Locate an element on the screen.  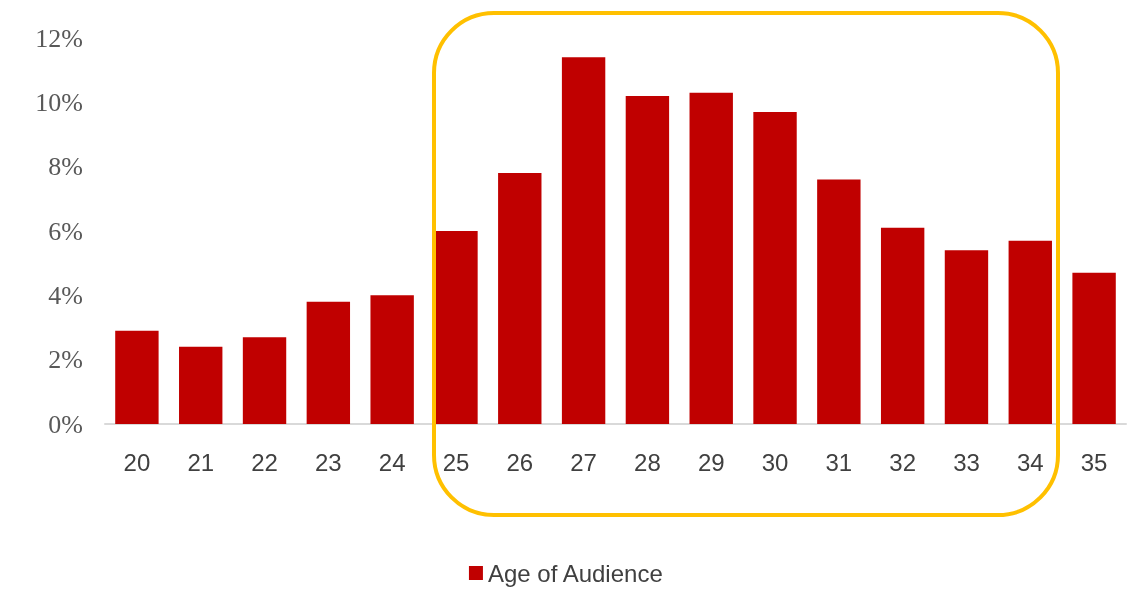
legend-label: Age of Audience is located at coordinates (575, 573).